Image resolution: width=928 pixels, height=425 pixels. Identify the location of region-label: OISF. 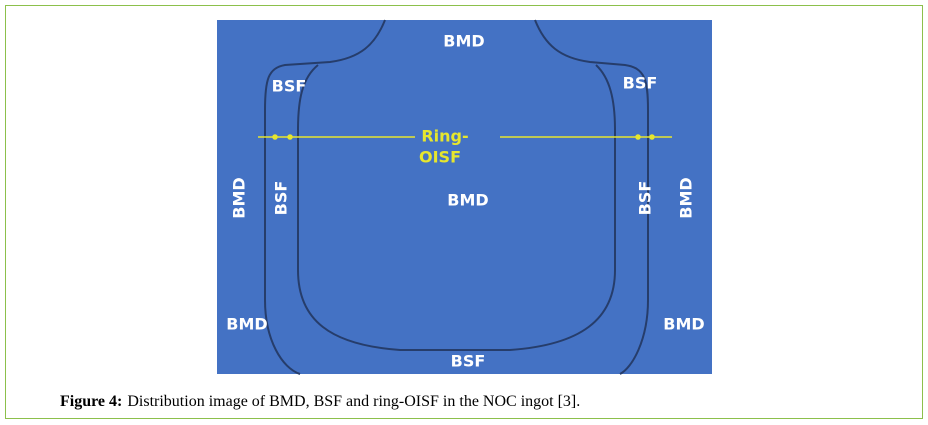
(440, 157).